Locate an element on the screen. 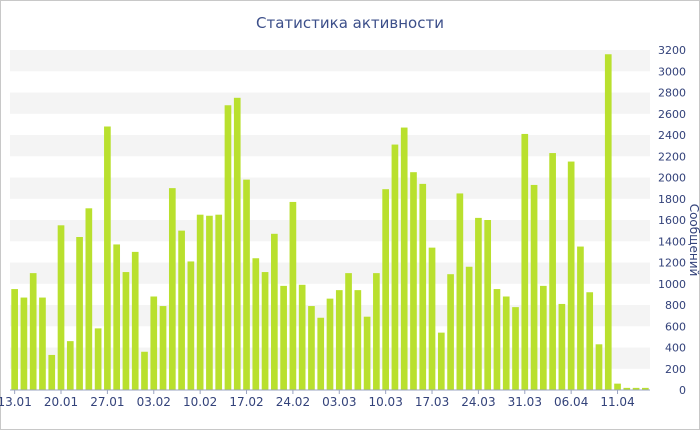  chart-title: Статистика активности is located at coordinates (350, 23).